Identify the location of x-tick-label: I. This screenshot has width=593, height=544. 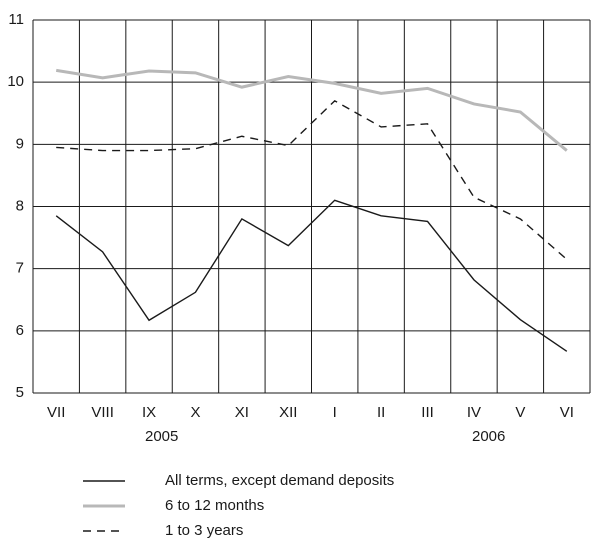
(335, 412).